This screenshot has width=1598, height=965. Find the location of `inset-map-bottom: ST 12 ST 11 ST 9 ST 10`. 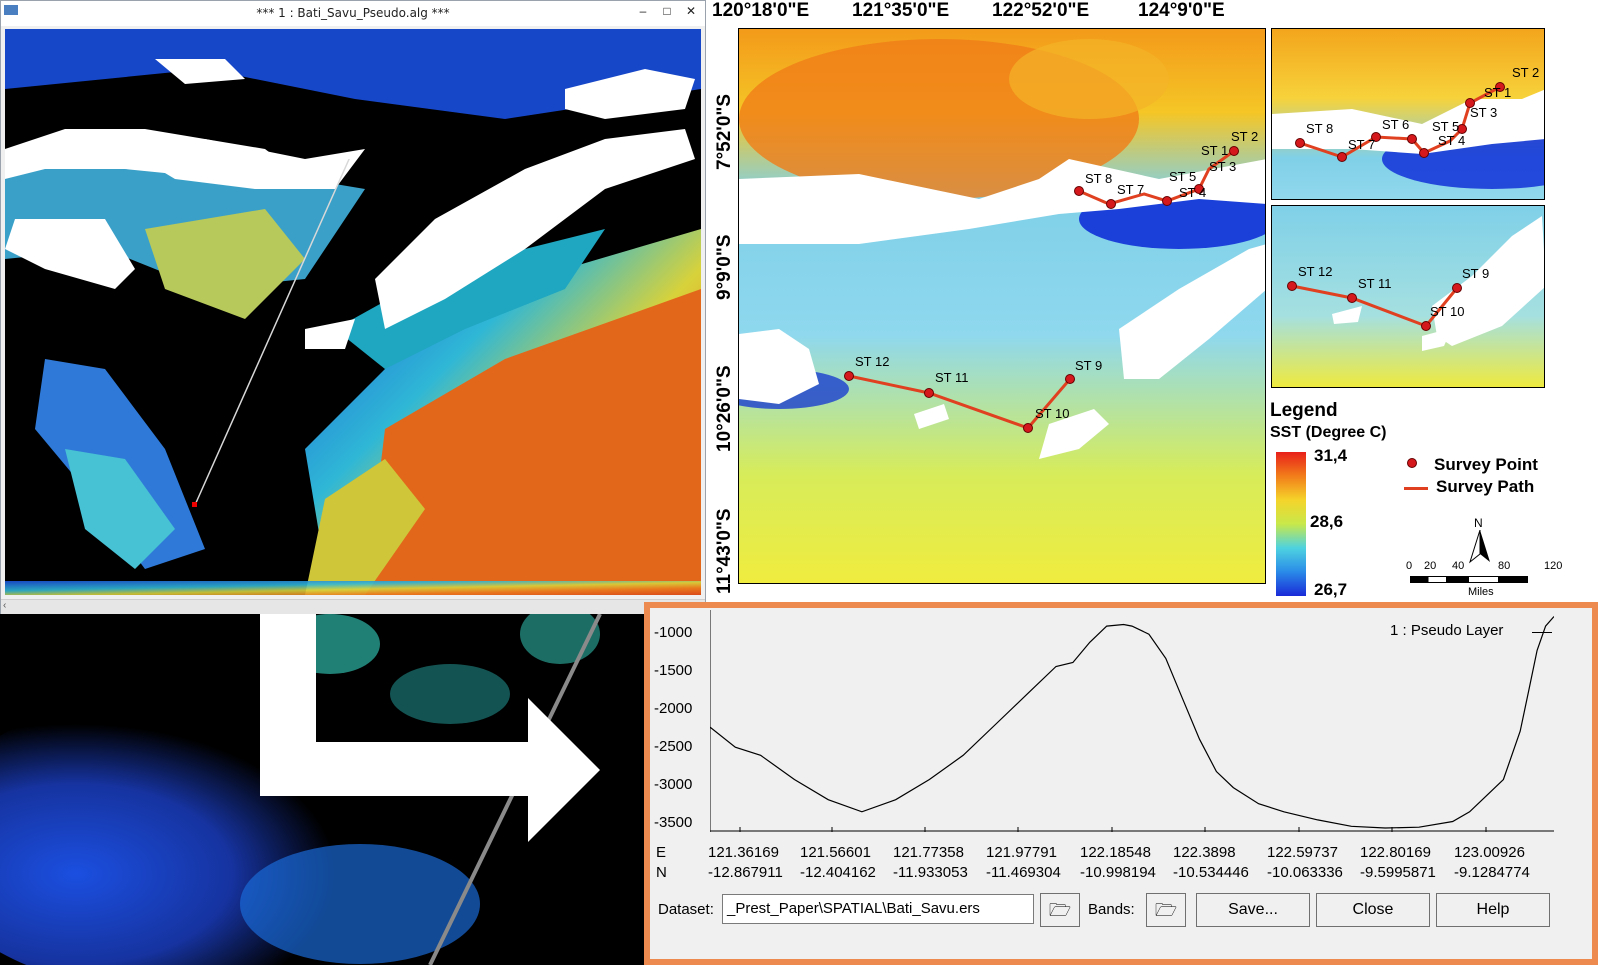

inset-map-bottom: ST 12 ST 11 ST 9 ST 10 is located at coordinates (1408, 296).